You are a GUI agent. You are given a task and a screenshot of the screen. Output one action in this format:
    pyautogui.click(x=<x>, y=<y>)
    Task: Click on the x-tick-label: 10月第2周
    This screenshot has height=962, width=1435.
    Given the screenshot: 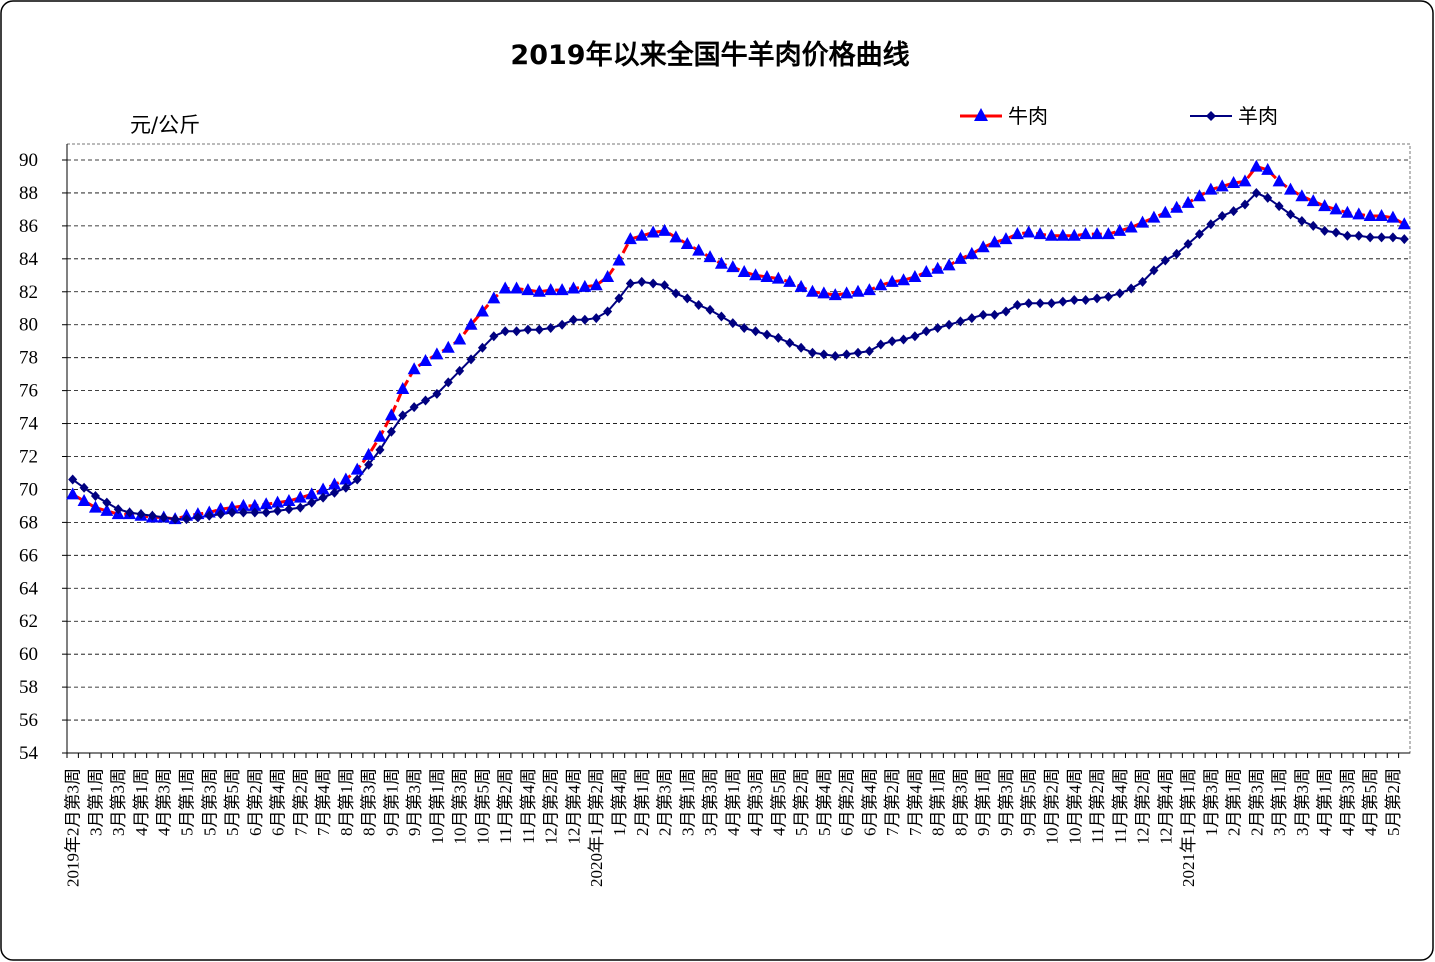 What is the action you would take?
    pyautogui.click(x=1051, y=806)
    